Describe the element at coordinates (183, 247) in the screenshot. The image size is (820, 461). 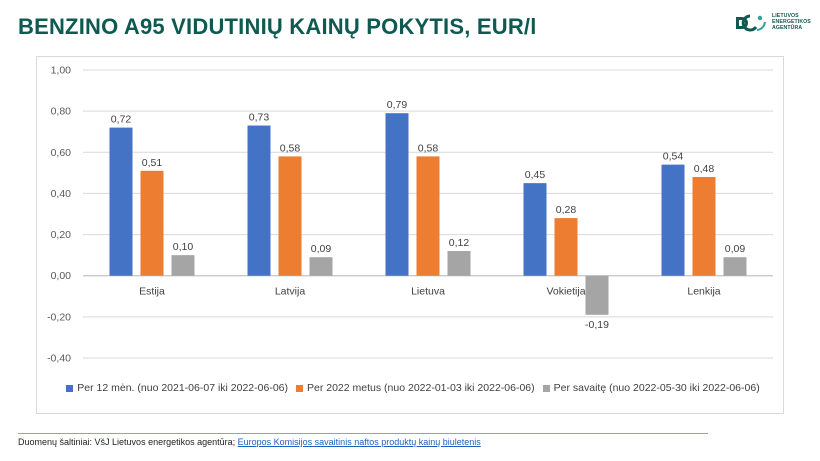
I see `data-label: 0,10` at that location.